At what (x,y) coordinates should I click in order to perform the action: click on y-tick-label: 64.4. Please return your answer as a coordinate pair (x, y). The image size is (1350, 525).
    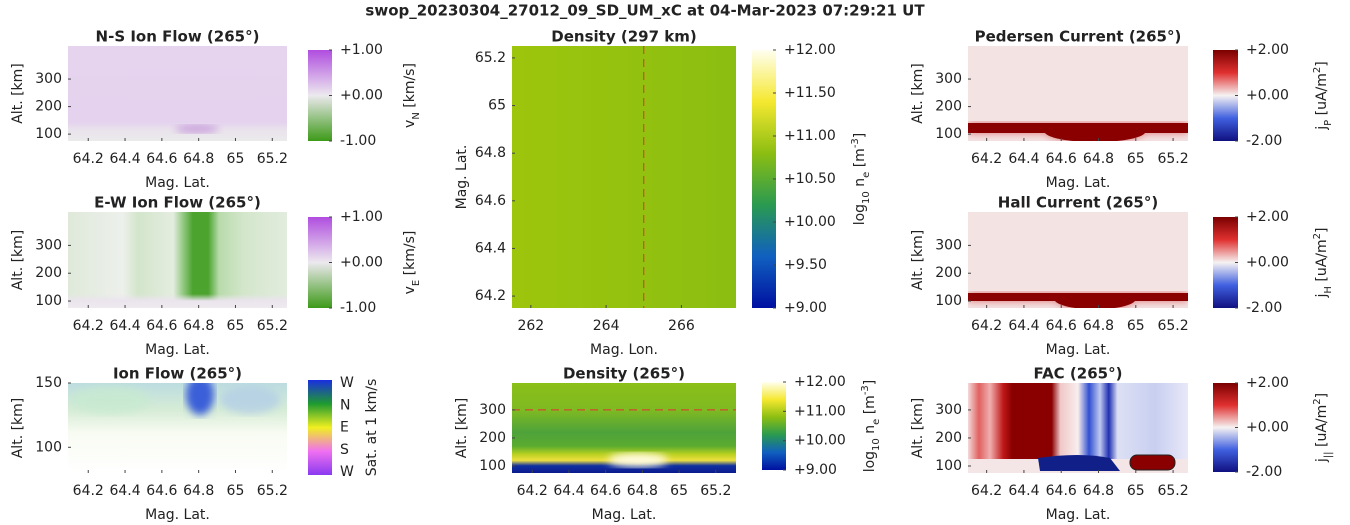
    Looking at the image, I should click on (490, 248).